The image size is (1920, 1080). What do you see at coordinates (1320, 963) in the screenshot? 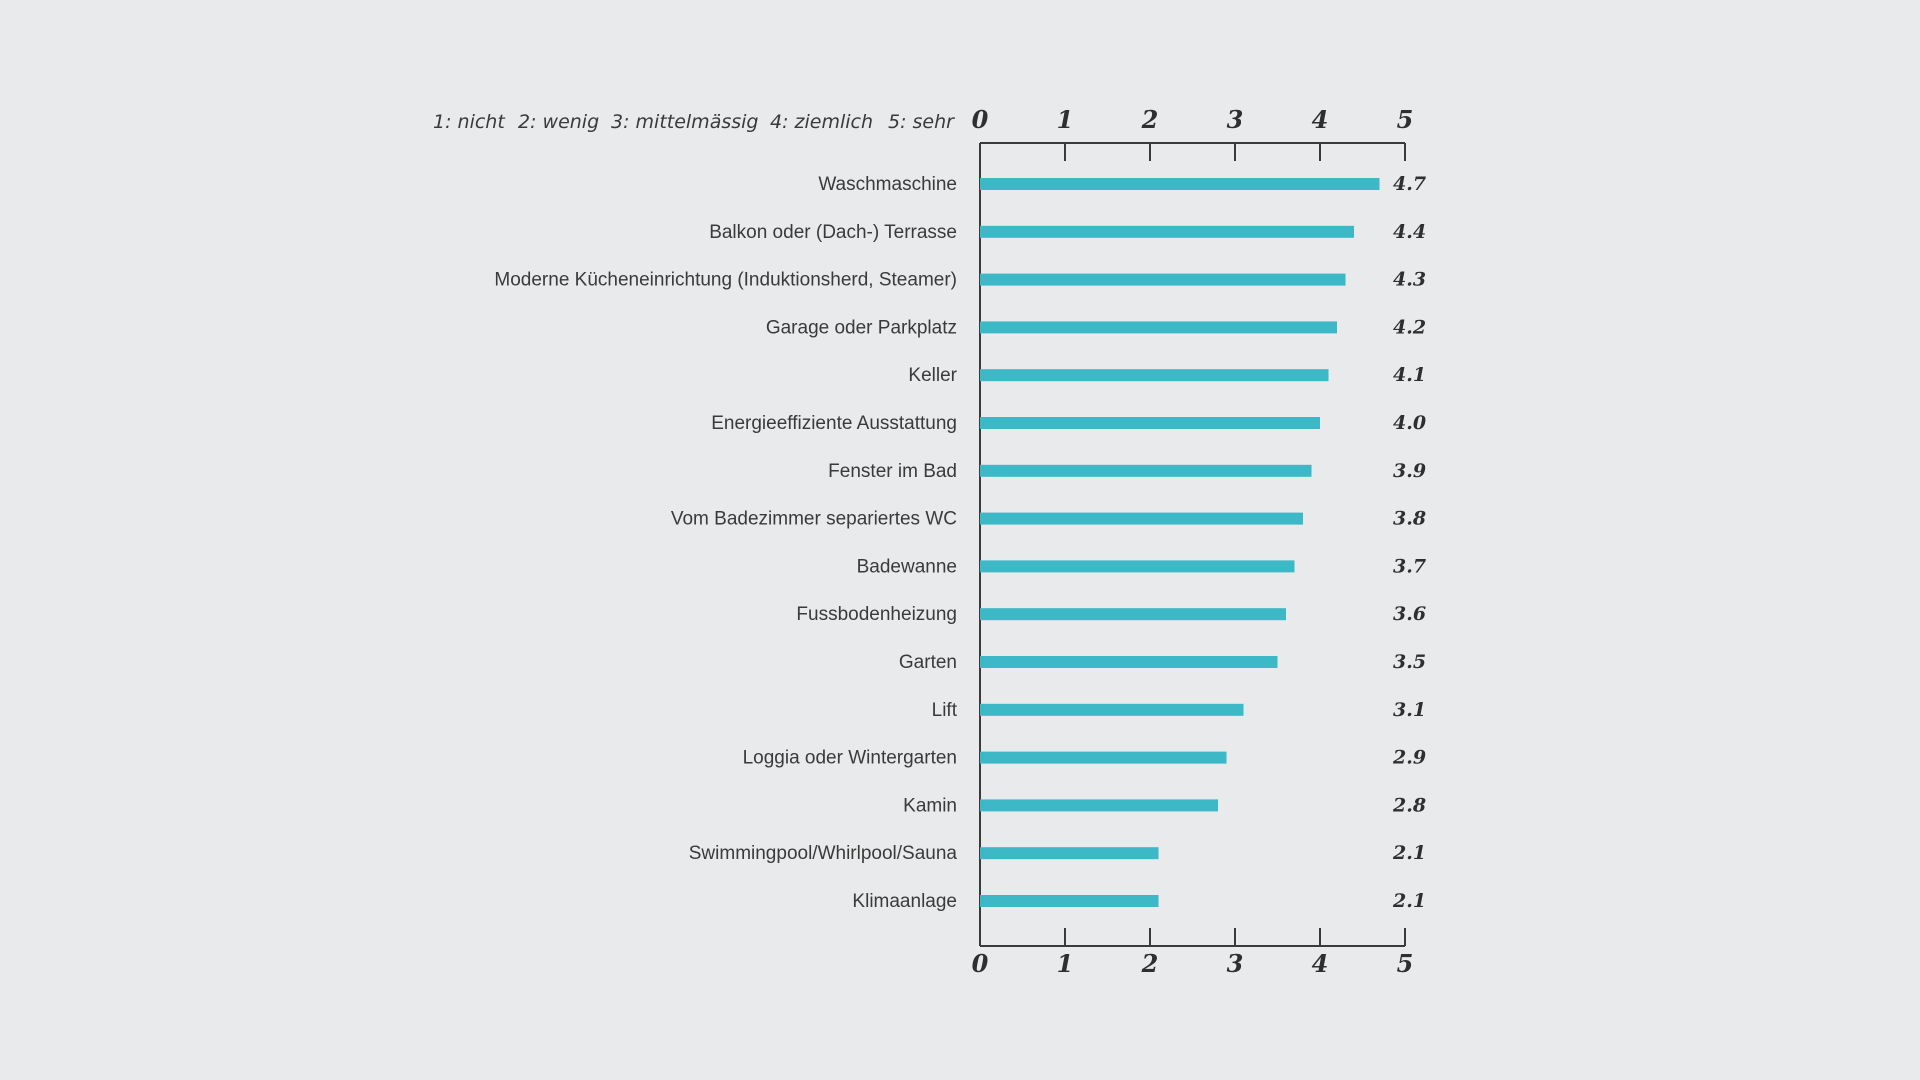
I see `bottom-tick-label: 4` at bounding box center [1320, 963].